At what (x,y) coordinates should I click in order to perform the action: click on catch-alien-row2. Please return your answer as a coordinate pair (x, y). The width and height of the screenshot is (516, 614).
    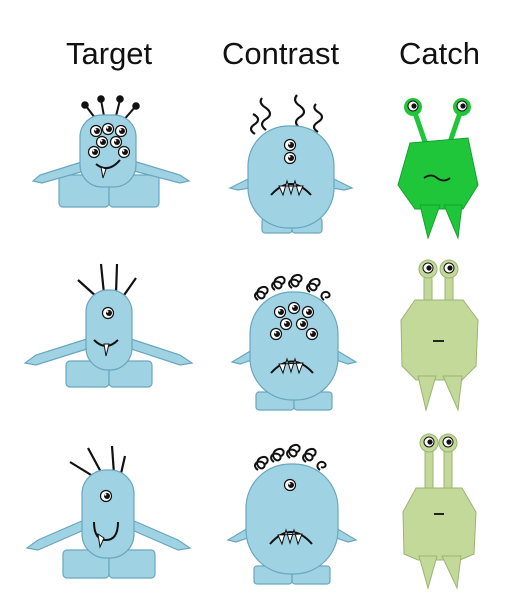
    Looking at the image, I should click on (439, 335).